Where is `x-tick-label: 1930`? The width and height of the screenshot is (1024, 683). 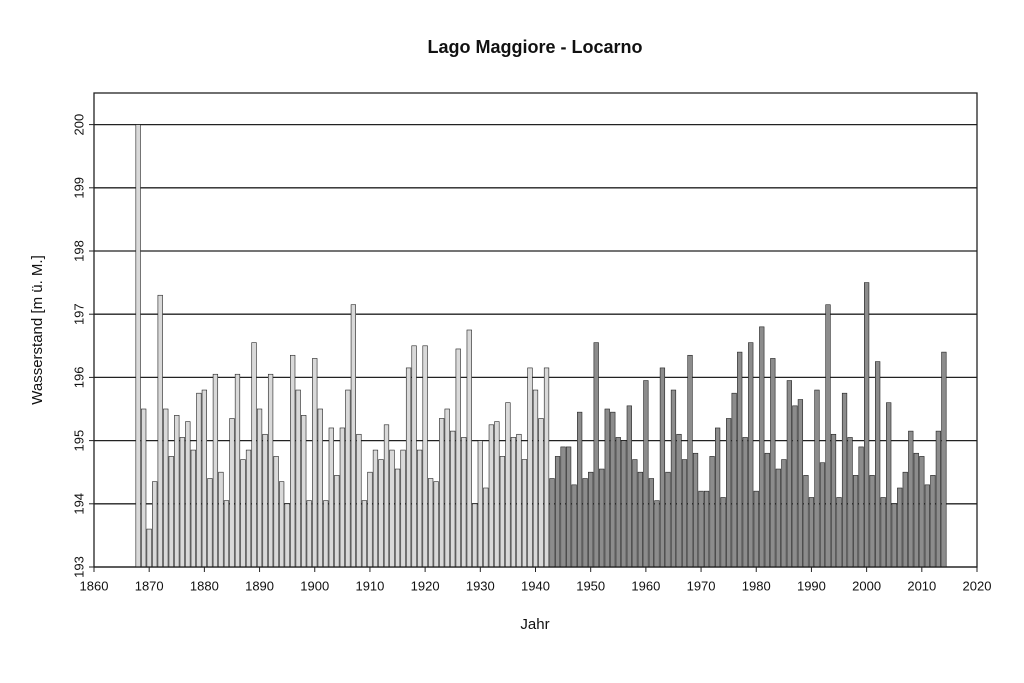 x-tick-label: 1930 is located at coordinates (480, 585).